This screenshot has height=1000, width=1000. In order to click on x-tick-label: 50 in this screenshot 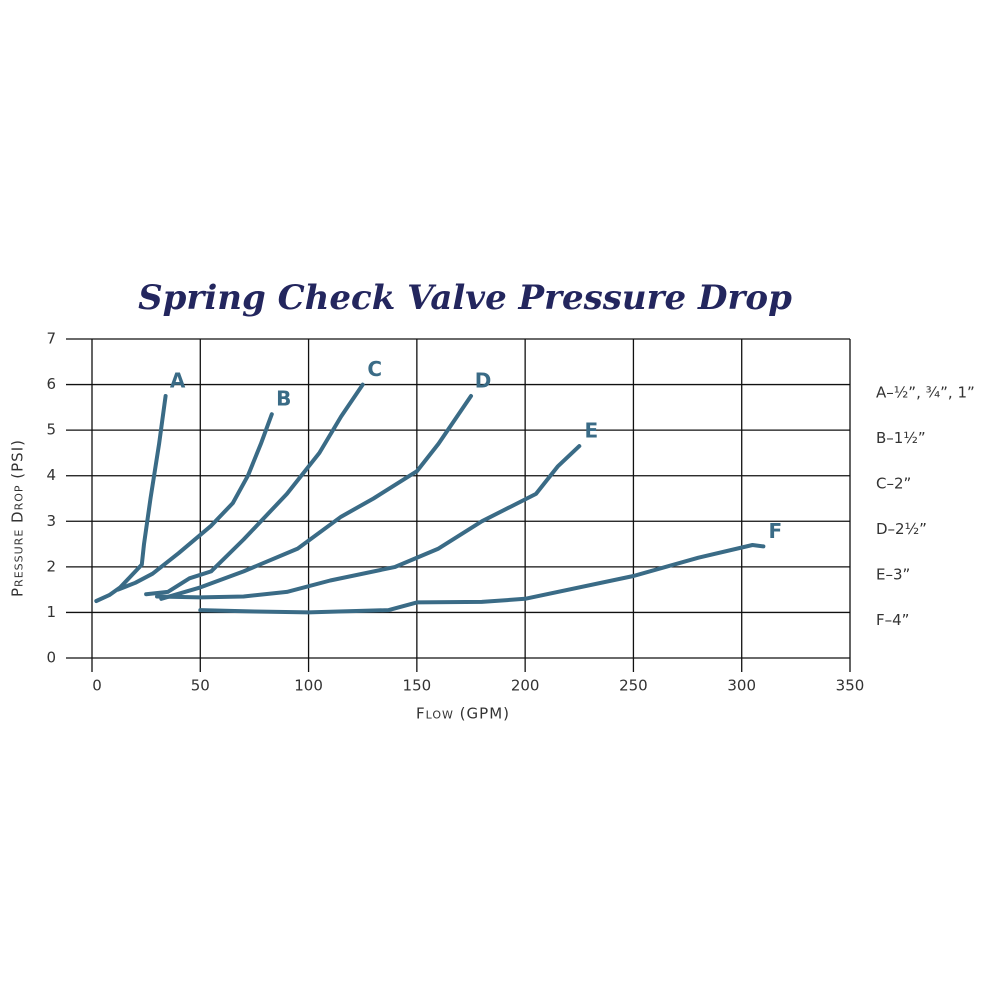, I will do `click(200, 686)`.